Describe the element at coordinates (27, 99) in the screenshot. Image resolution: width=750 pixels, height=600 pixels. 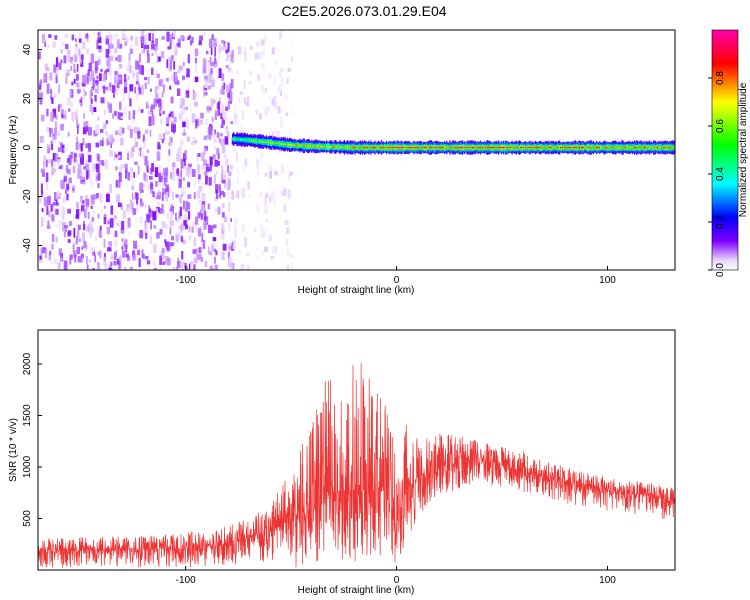
I see `y-tick-label: 20` at that location.